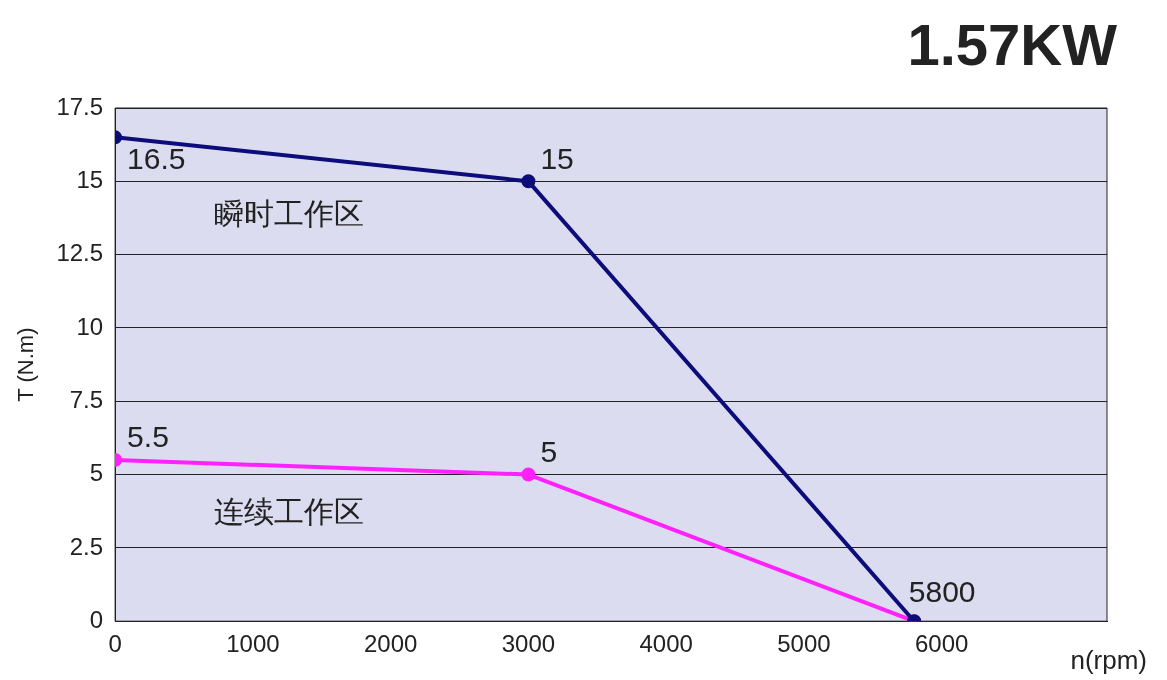 The width and height of the screenshot is (1167, 680). What do you see at coordinates (86, 399) in the screenshot?
I see `y-tick-label: 7.5` at bounding box center [86, 399].